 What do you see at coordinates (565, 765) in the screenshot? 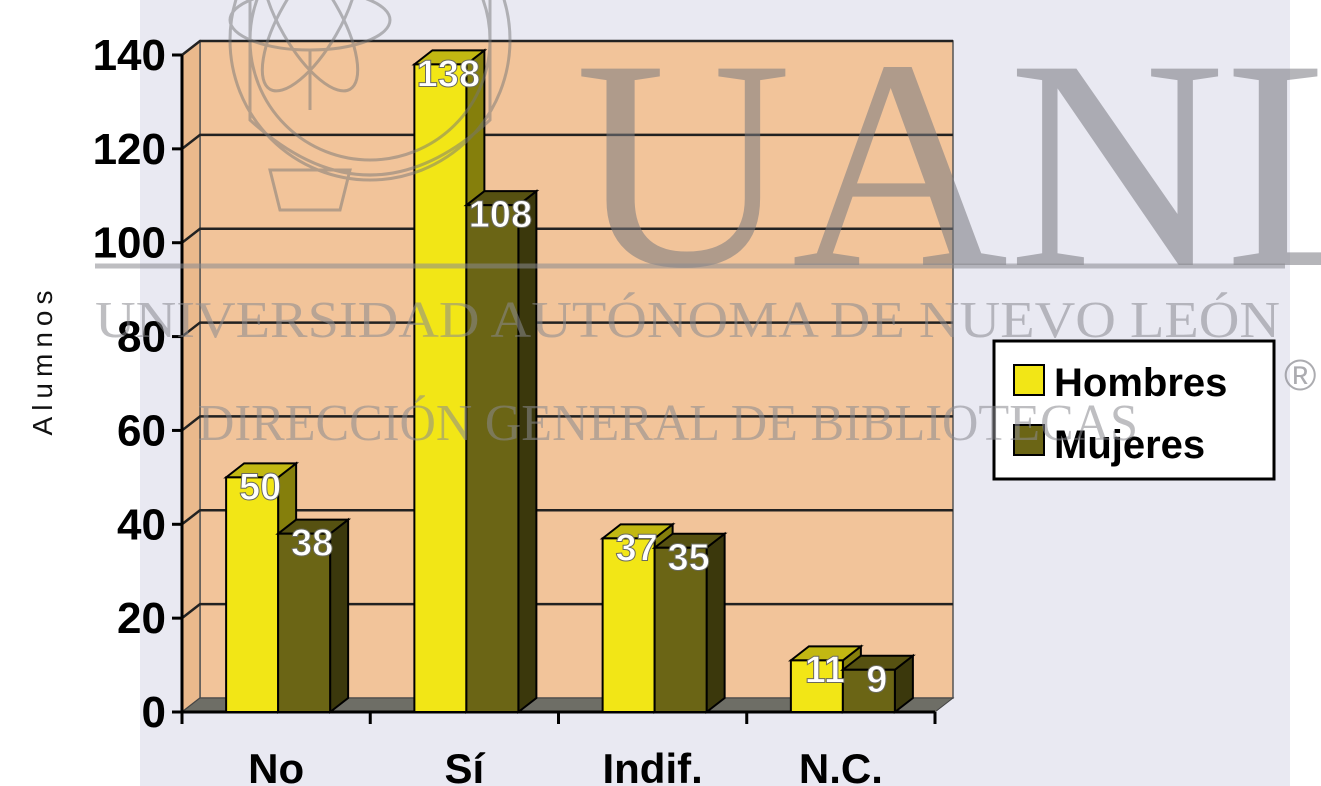
I see `category-labels: No Sí Indif. N.C.` at bounding box center [565, 765].